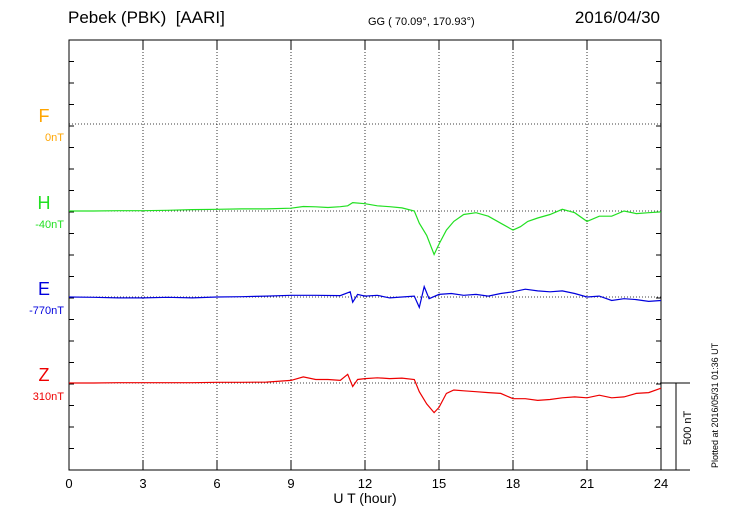  Describe the element at coordinates (44, 116) in the screenshot. I see `channel-name-f: F` at that location.